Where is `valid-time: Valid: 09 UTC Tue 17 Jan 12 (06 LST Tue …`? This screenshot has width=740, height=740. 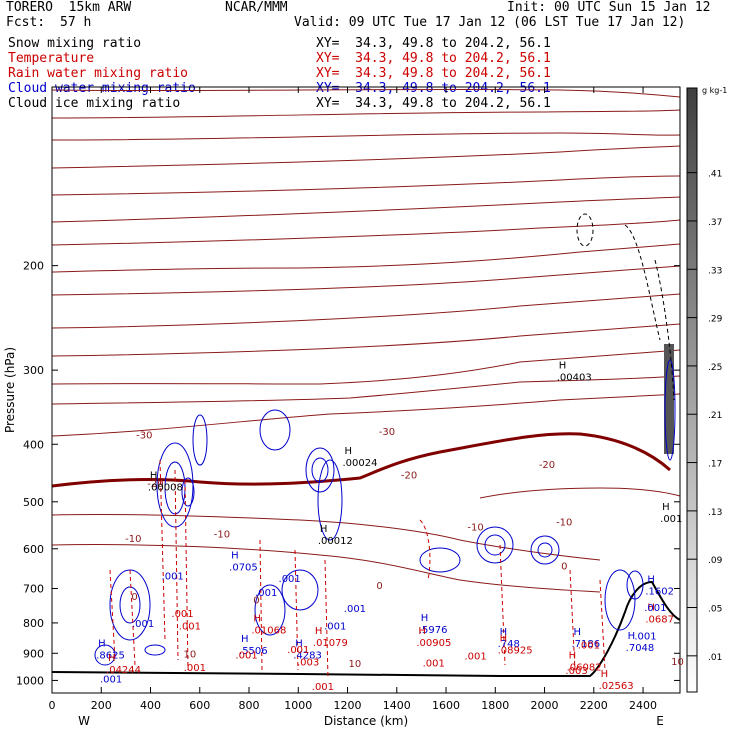
valid-time: Valid: 09 UTC Tue 17 Jan 12 (06 LST Tue … is located at coordinates (490, 22).